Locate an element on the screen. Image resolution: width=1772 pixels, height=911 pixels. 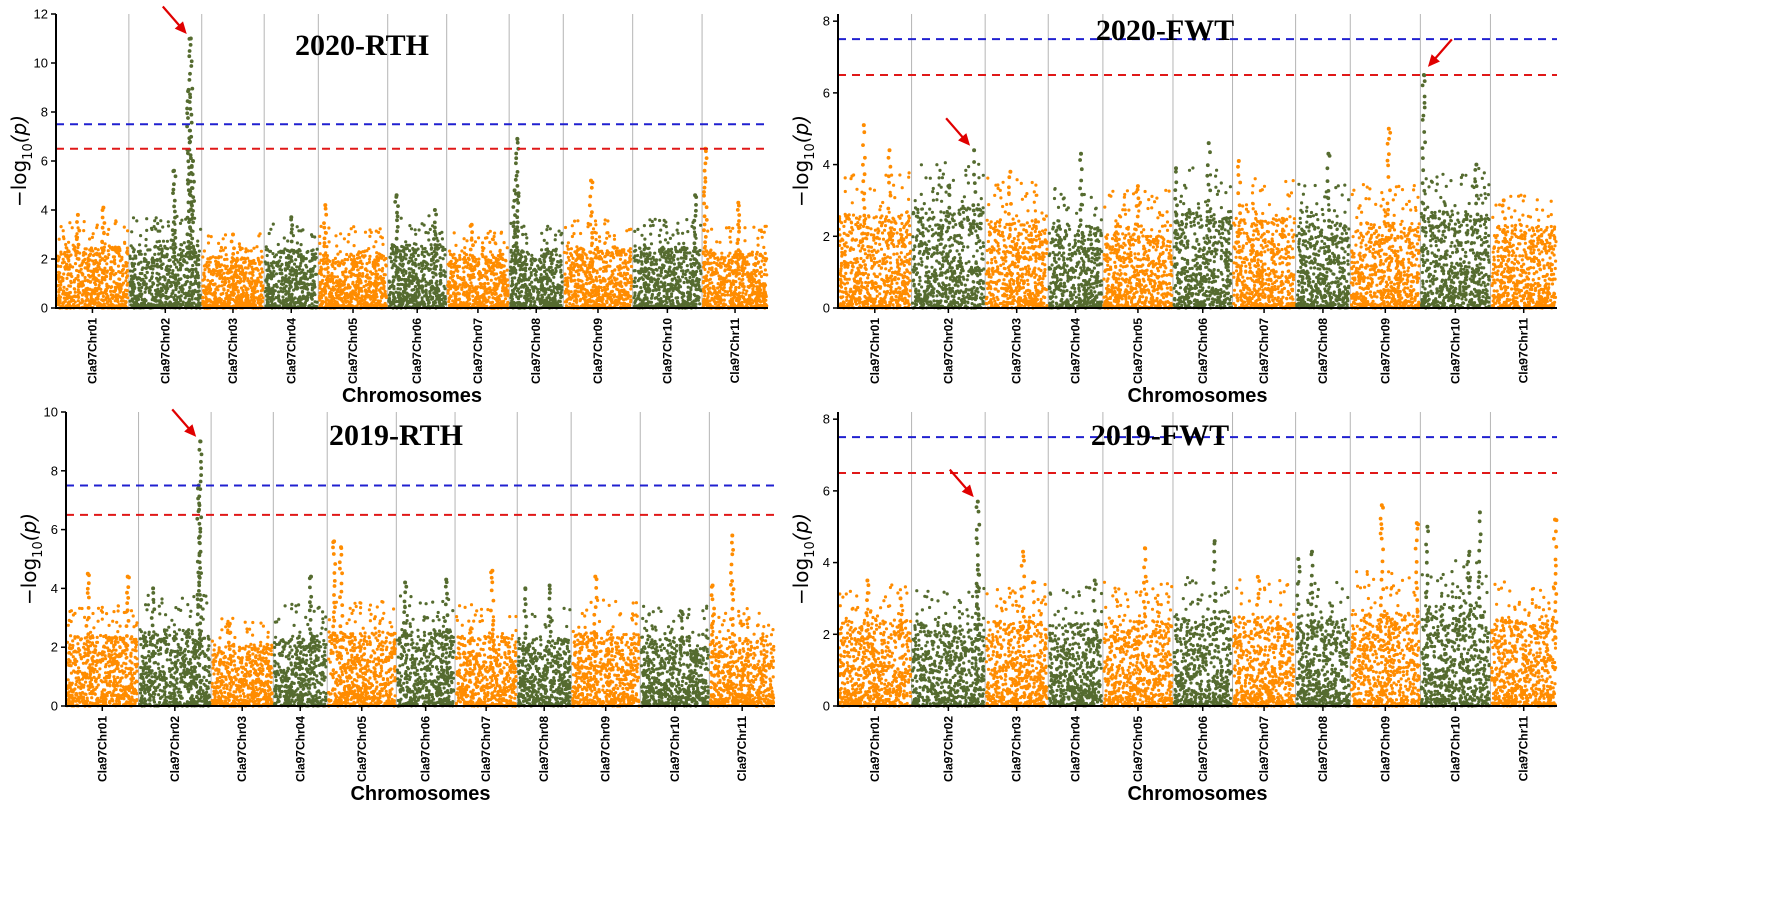
x-axis-title: Chromosomes is located at coordinates (1197, 396).